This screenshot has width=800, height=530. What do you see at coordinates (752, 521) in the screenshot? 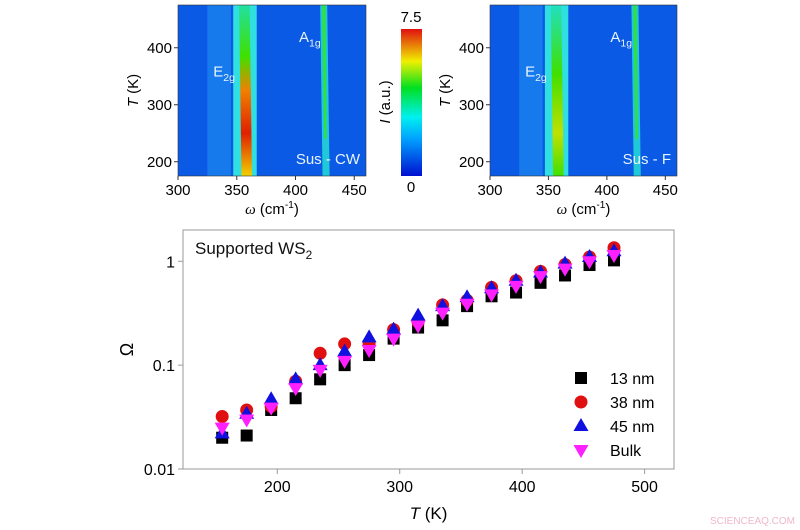
I see `watermark: SCIENCEAQ.COM` at bounding box center [752, 521].